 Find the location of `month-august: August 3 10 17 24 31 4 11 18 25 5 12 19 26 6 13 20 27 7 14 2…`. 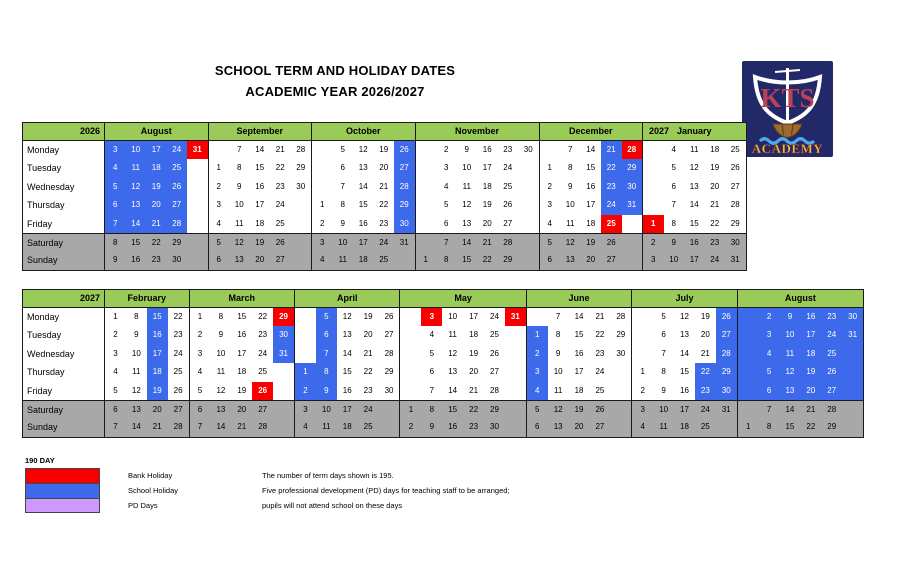

month-august: August 3 10 17 24 31 4 11 18 25 5 12 19 26 6 13 20 27 7 14 2… is located at coordinates (156, 196).